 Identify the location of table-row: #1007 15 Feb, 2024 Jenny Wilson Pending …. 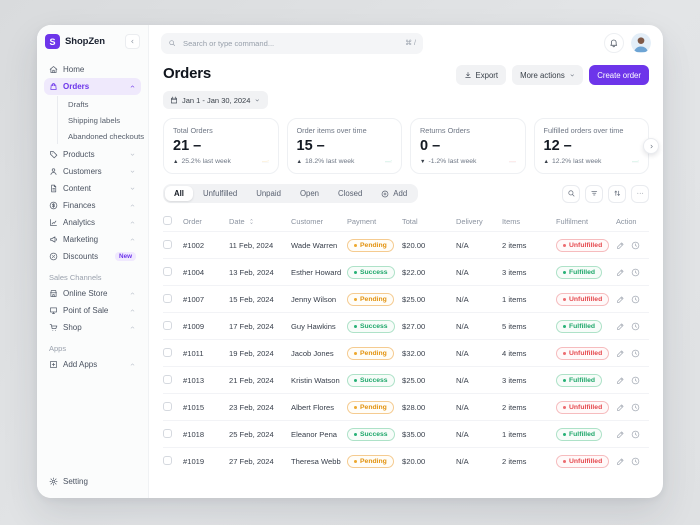
(406, 298).